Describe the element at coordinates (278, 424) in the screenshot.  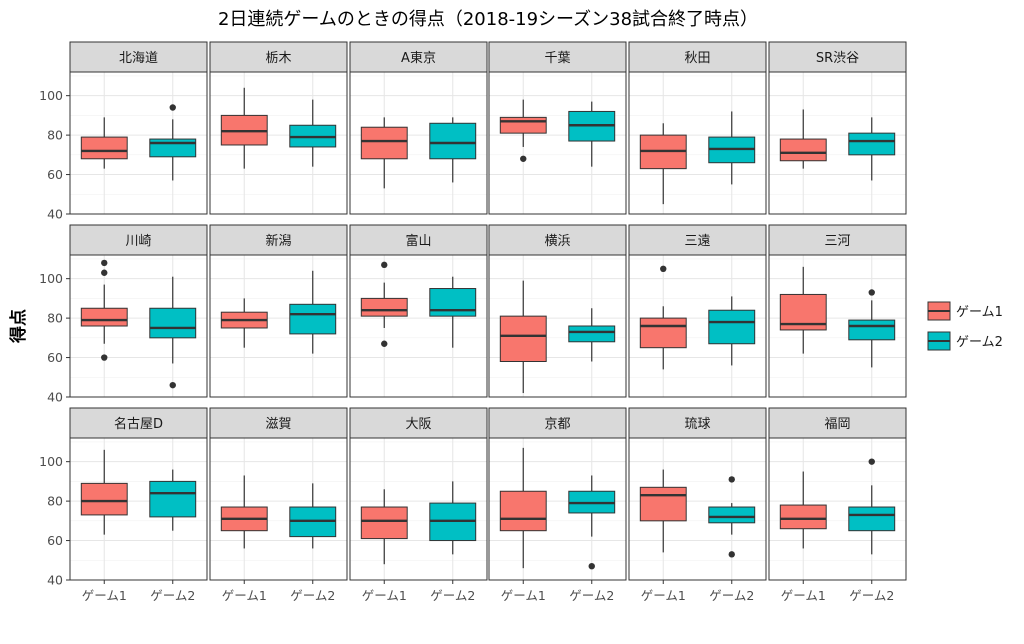
I see `facet-strip-label: 滋賀` at that location.